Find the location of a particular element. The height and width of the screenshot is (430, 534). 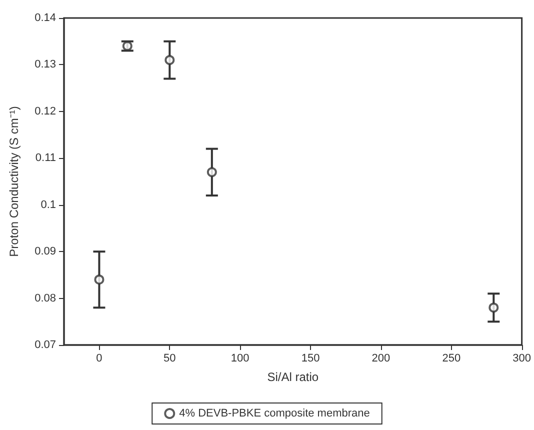

x-tick-label: 0 is located at coordinates (99, 358).